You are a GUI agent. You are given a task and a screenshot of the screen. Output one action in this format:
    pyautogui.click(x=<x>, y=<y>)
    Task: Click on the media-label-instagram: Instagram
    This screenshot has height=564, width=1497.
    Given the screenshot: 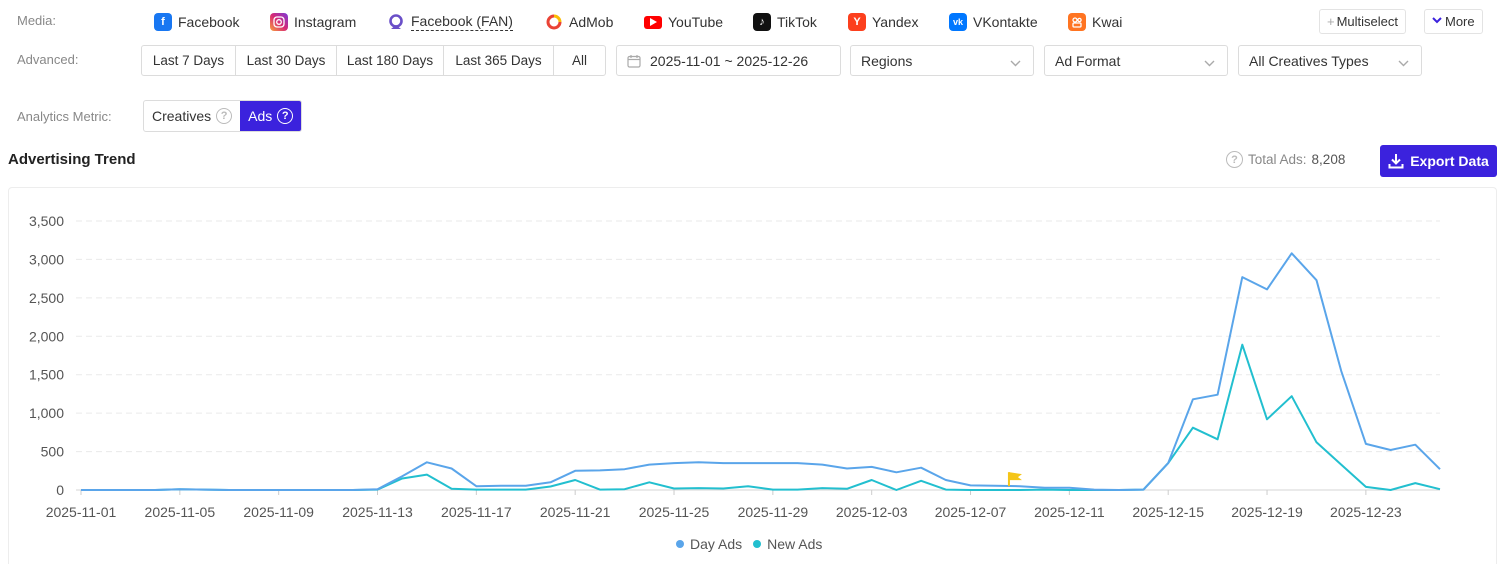 What is the action you would take?
    pyautogui.click(x=325, y=22)
    